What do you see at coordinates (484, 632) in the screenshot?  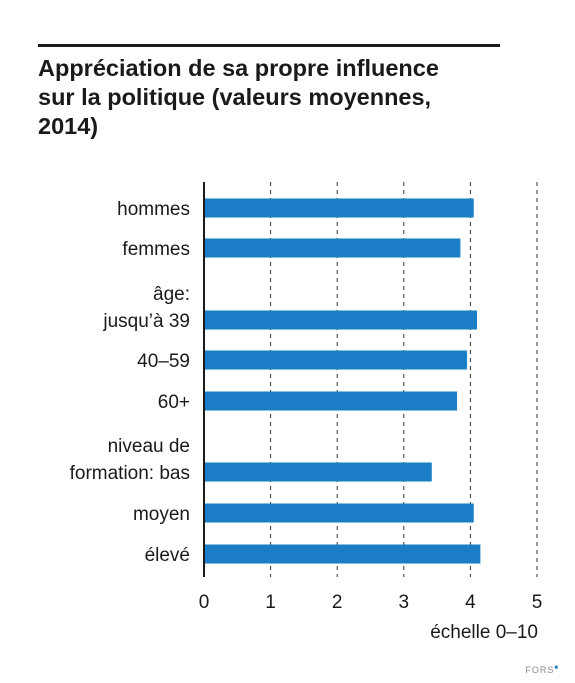 I see `x-axis-label: échelle 0–10` at bounding box center [484, 632].